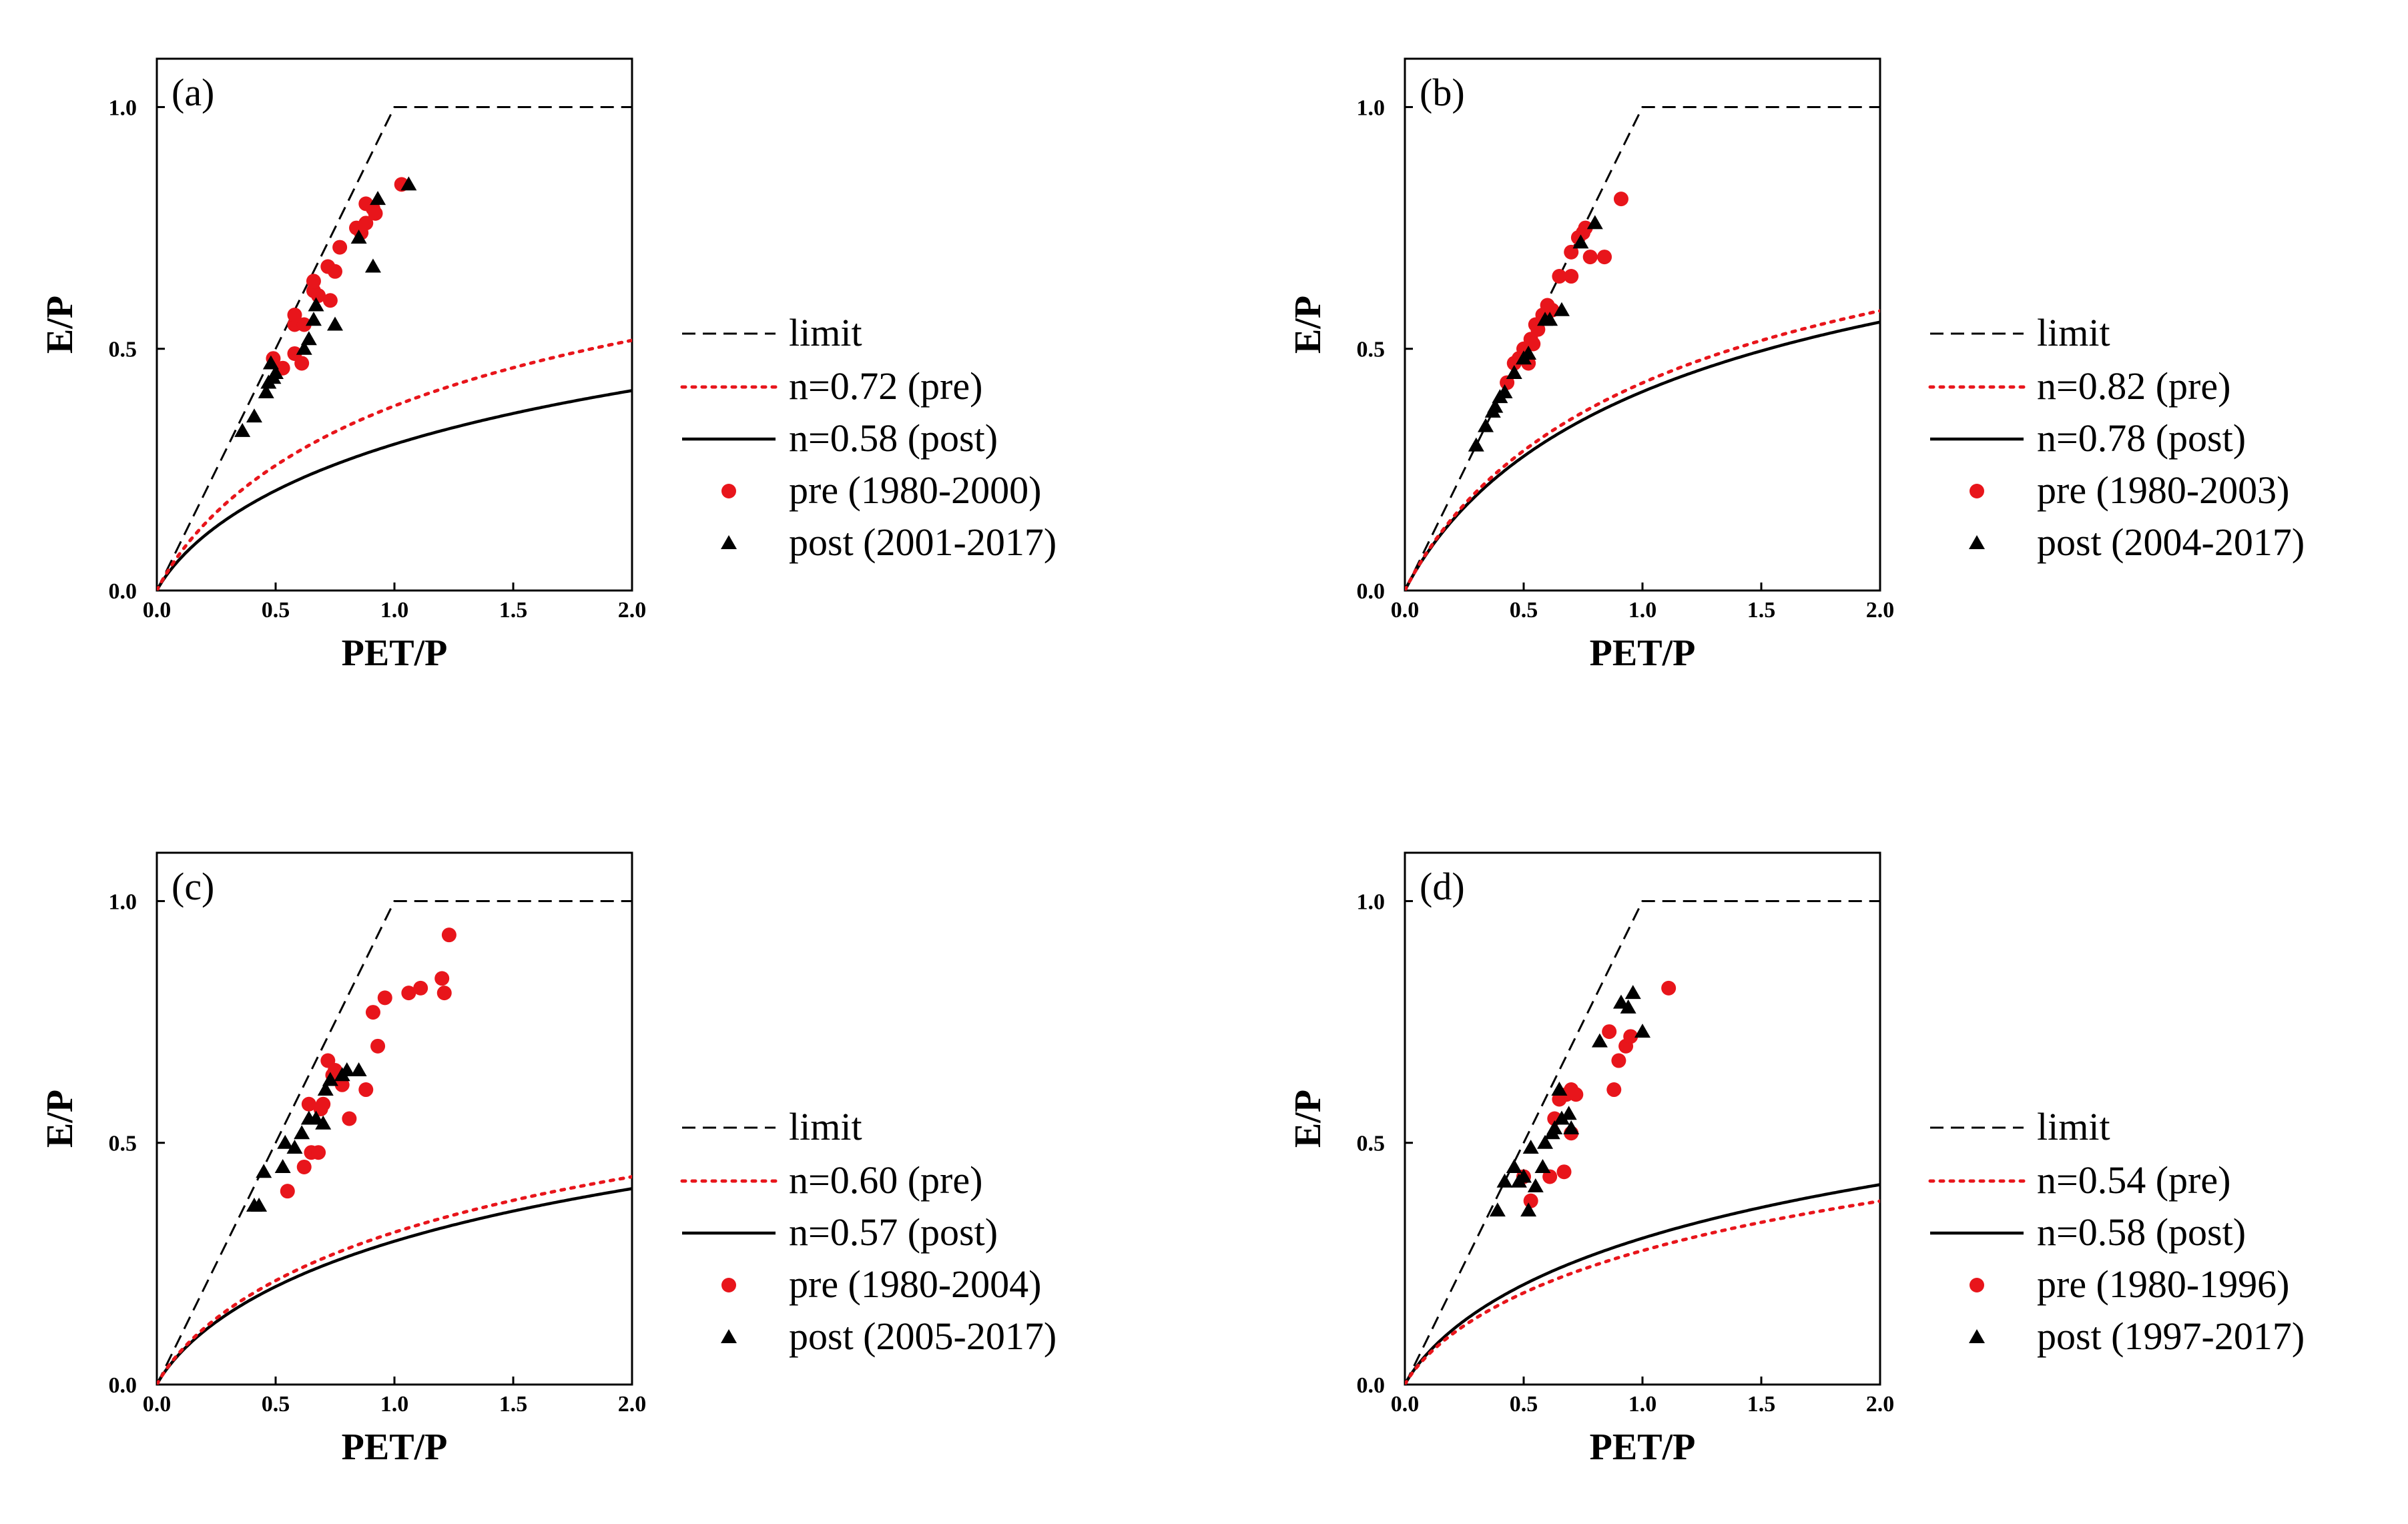 The image size is (2408, 1524). I want to click on legend-label-pre-curve: n=0.72 (pre), so click(885, 386).